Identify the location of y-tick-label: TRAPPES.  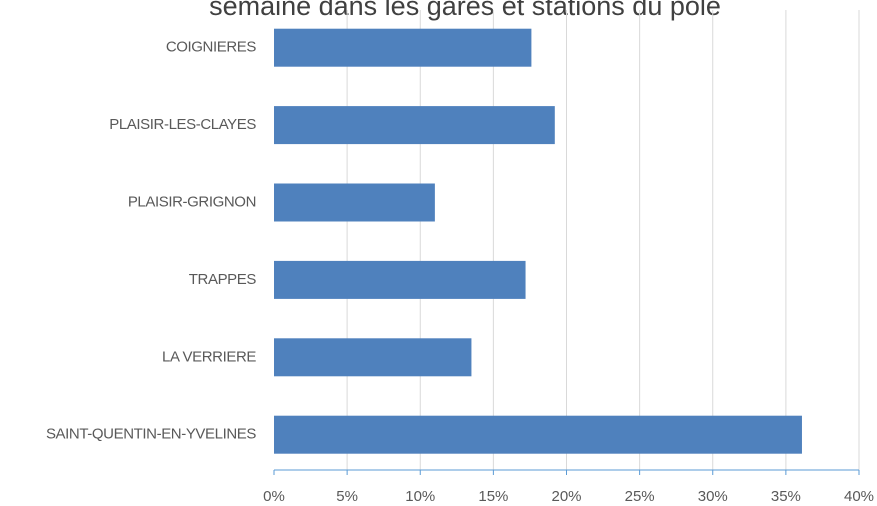
(223, 279).